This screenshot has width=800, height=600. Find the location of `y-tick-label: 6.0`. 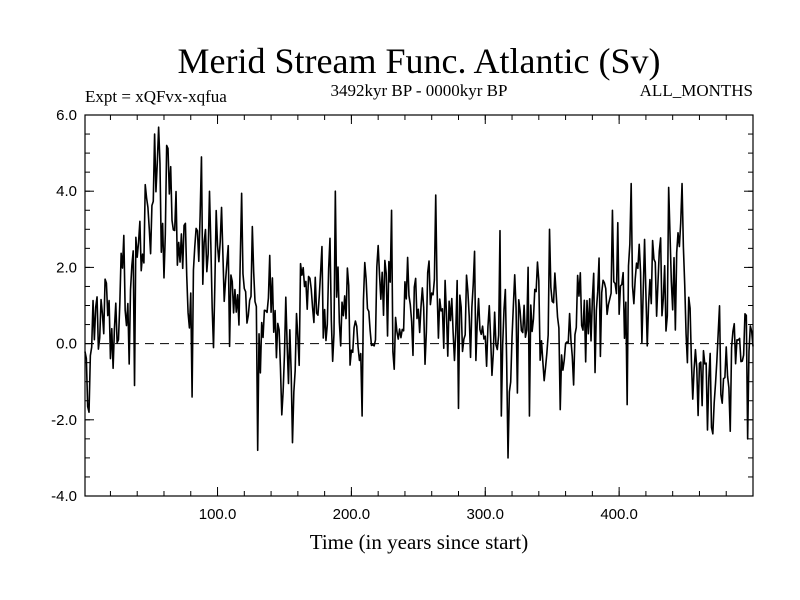

y-tick-label: 6.0 is located at coordinates (66, 115).